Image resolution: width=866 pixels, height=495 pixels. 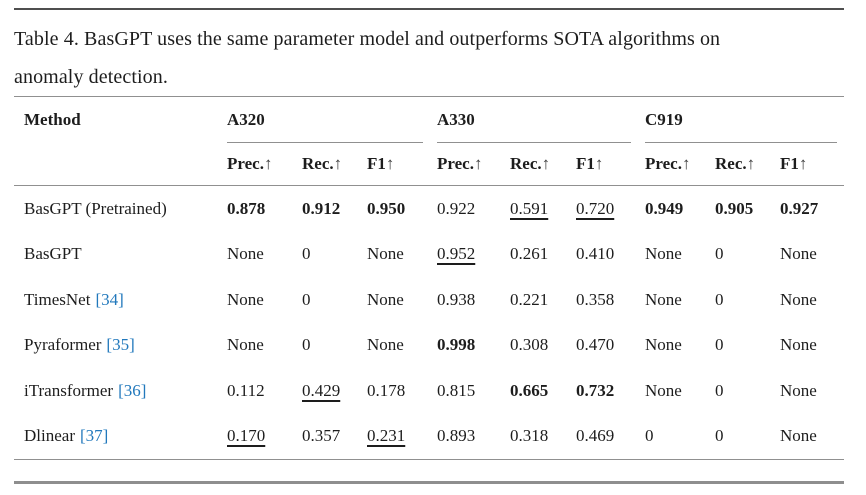 I want to click on citation-link: [36], so click(x=132, y=390).